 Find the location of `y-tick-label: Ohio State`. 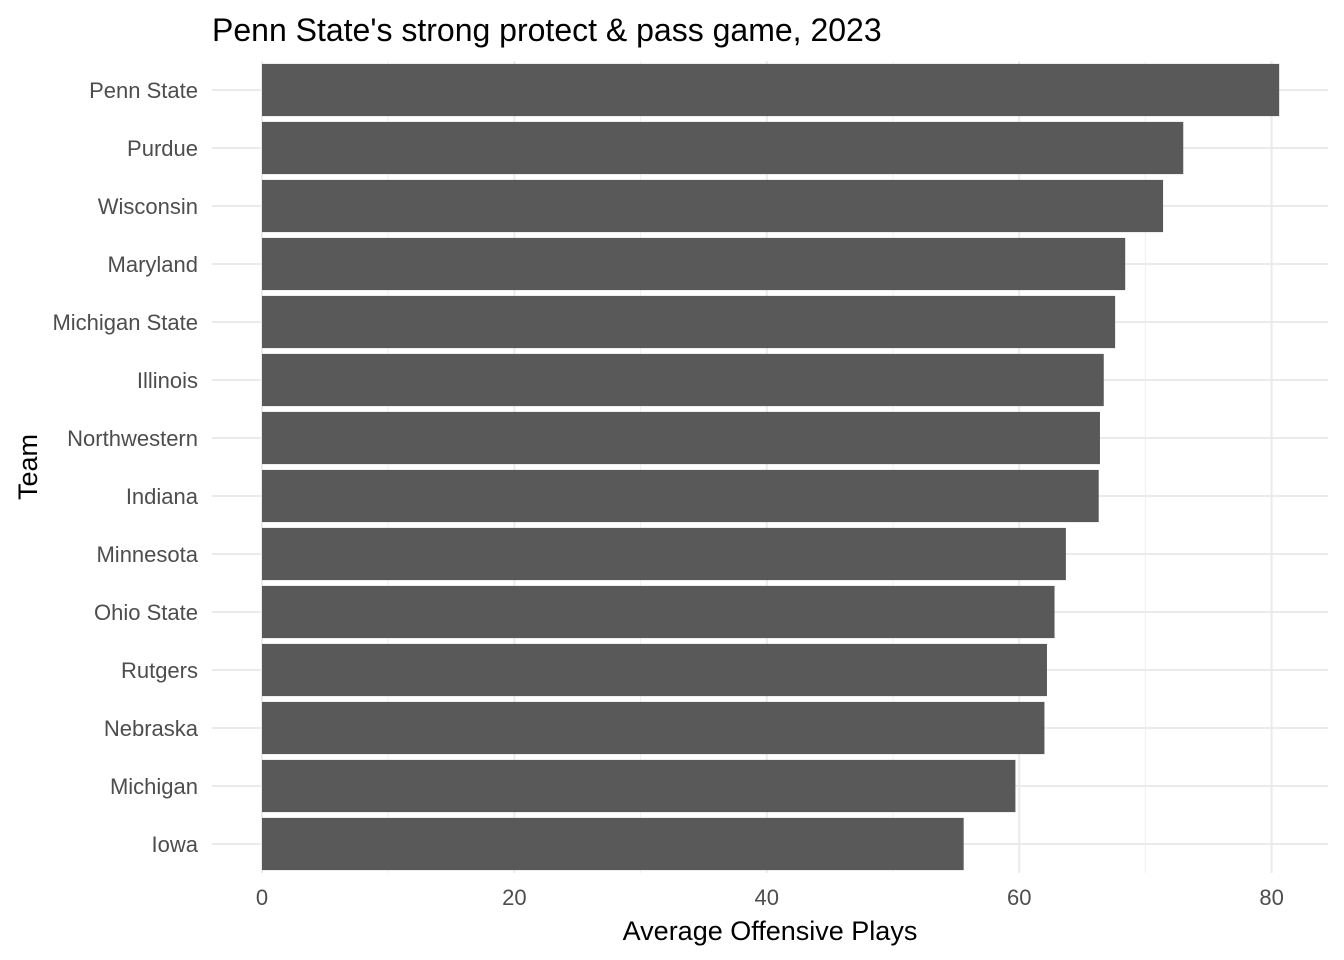

y-tick-label: Ohio State is located at coordinates (146, 612).